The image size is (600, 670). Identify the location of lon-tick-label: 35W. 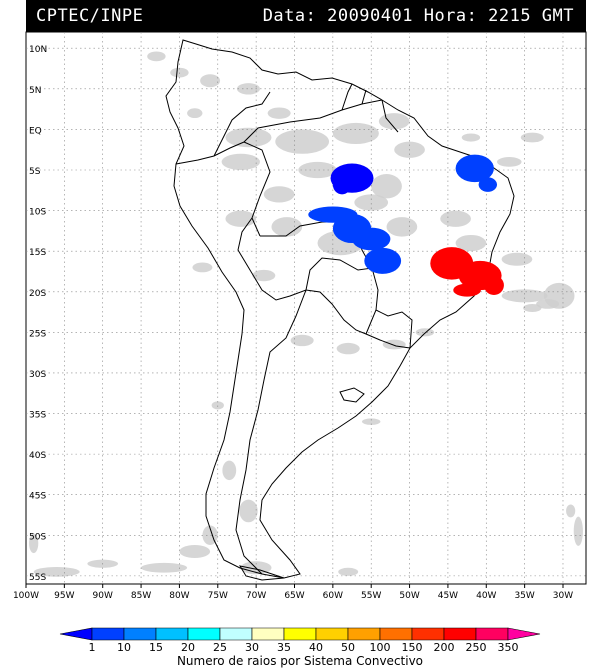
(524, 596).